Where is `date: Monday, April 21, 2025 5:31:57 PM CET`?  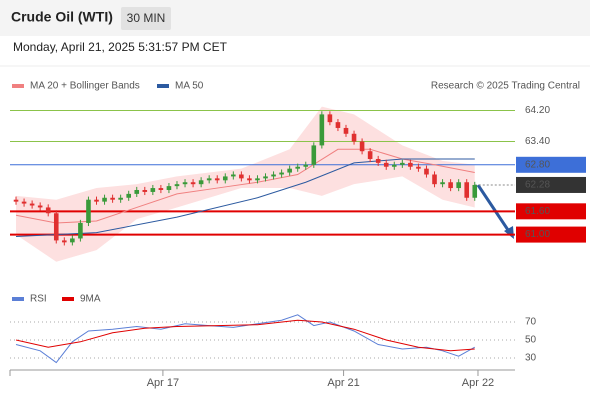 date: Monday, April 21, 2025 5:31:57 PM CET is located at coordinates (120, 47).